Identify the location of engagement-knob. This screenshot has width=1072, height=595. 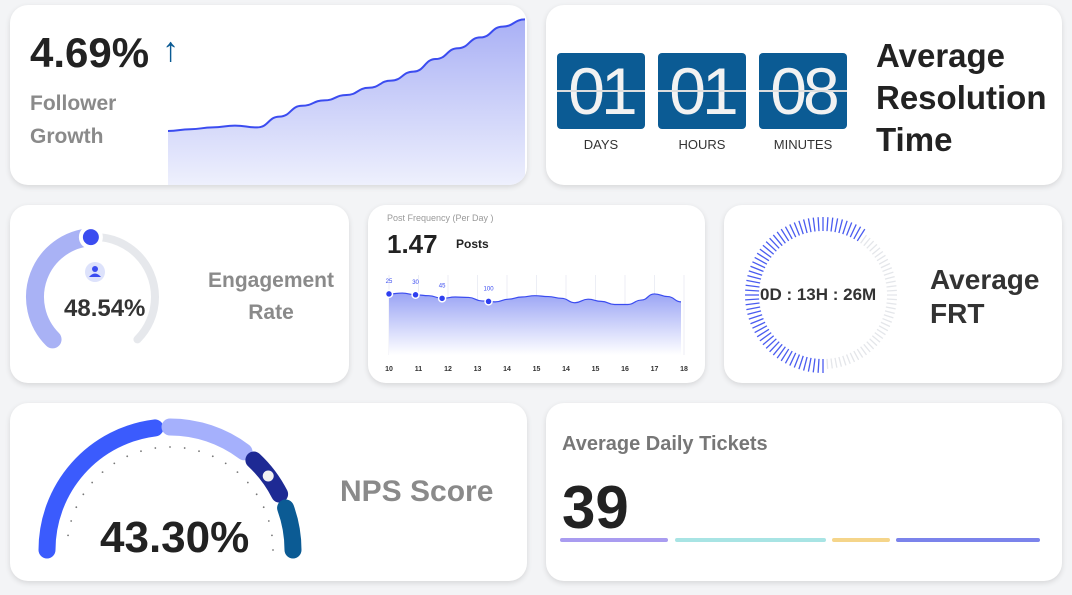
(90, 237).